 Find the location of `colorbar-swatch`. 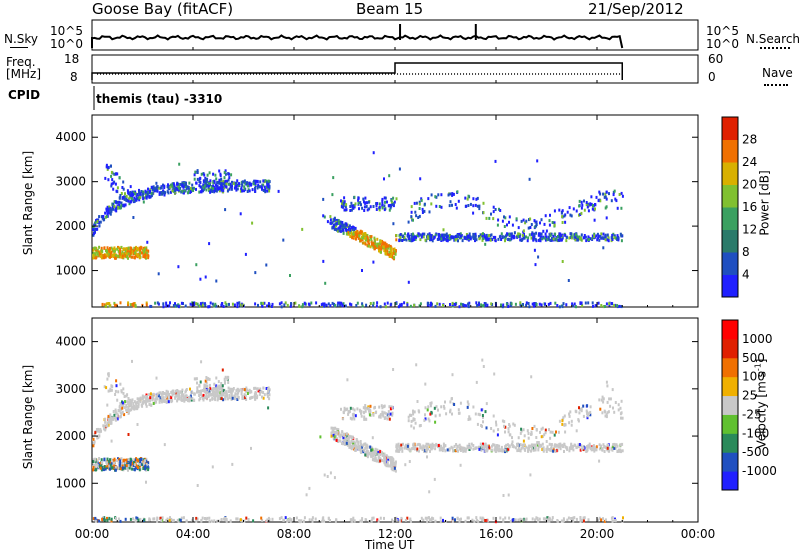

colorbar-swatch is located at coordinates (730, 196).